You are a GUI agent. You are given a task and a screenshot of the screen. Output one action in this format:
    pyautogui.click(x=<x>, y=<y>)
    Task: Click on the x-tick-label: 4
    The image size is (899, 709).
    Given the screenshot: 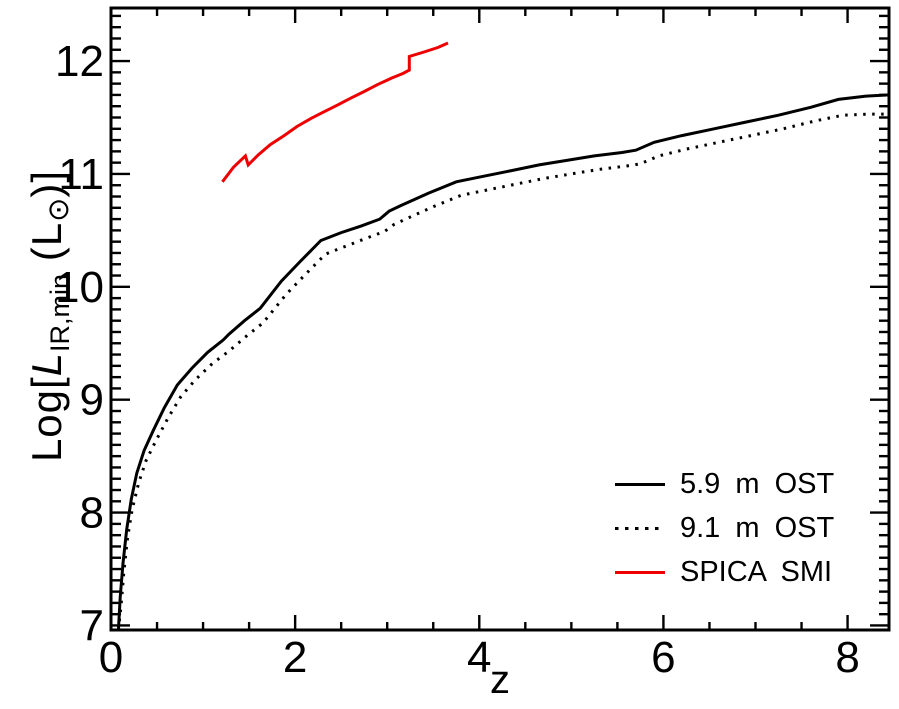 What is the action you would take?
    pyautogui.click(x=479, y=657)
    